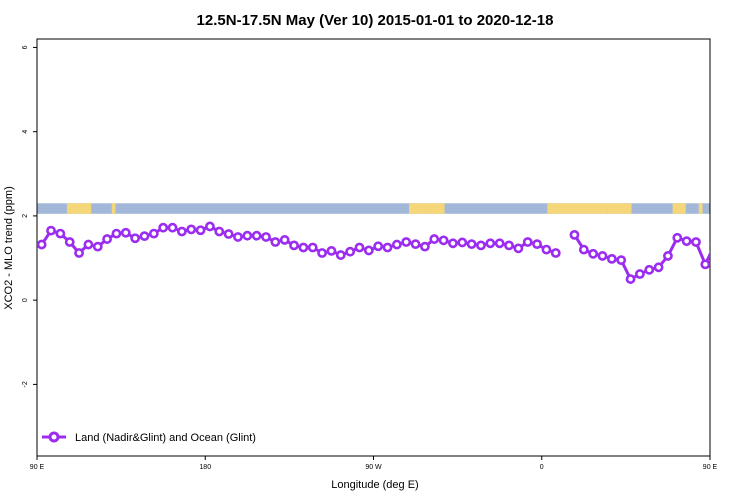  What do you see at coordinates (373, 208) in the screenshot?
I see `map-ocean-band` at bounding box center [373, 208].